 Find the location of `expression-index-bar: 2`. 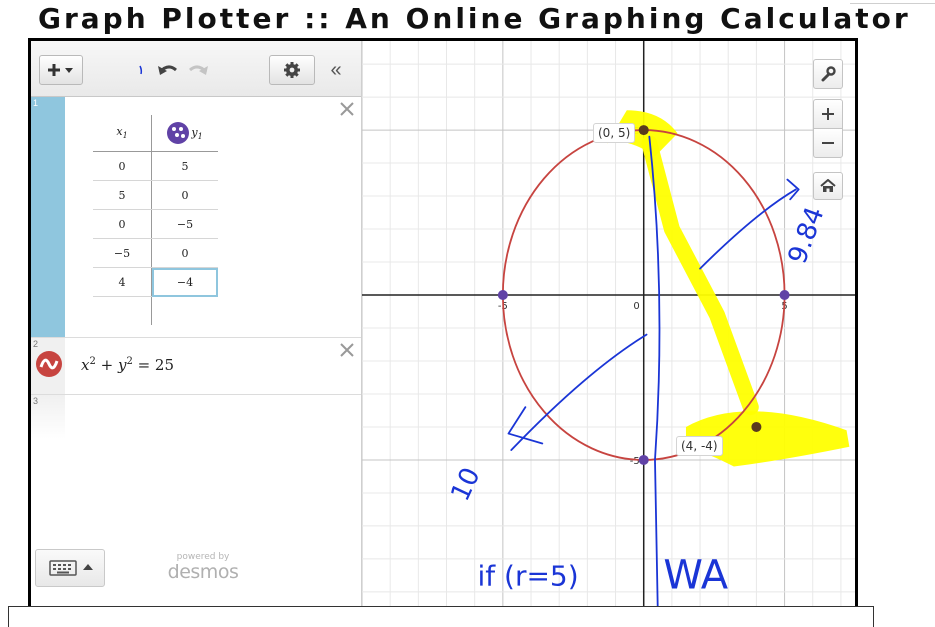

expression-index-bar: 2 is located at coordinates (48, 366).